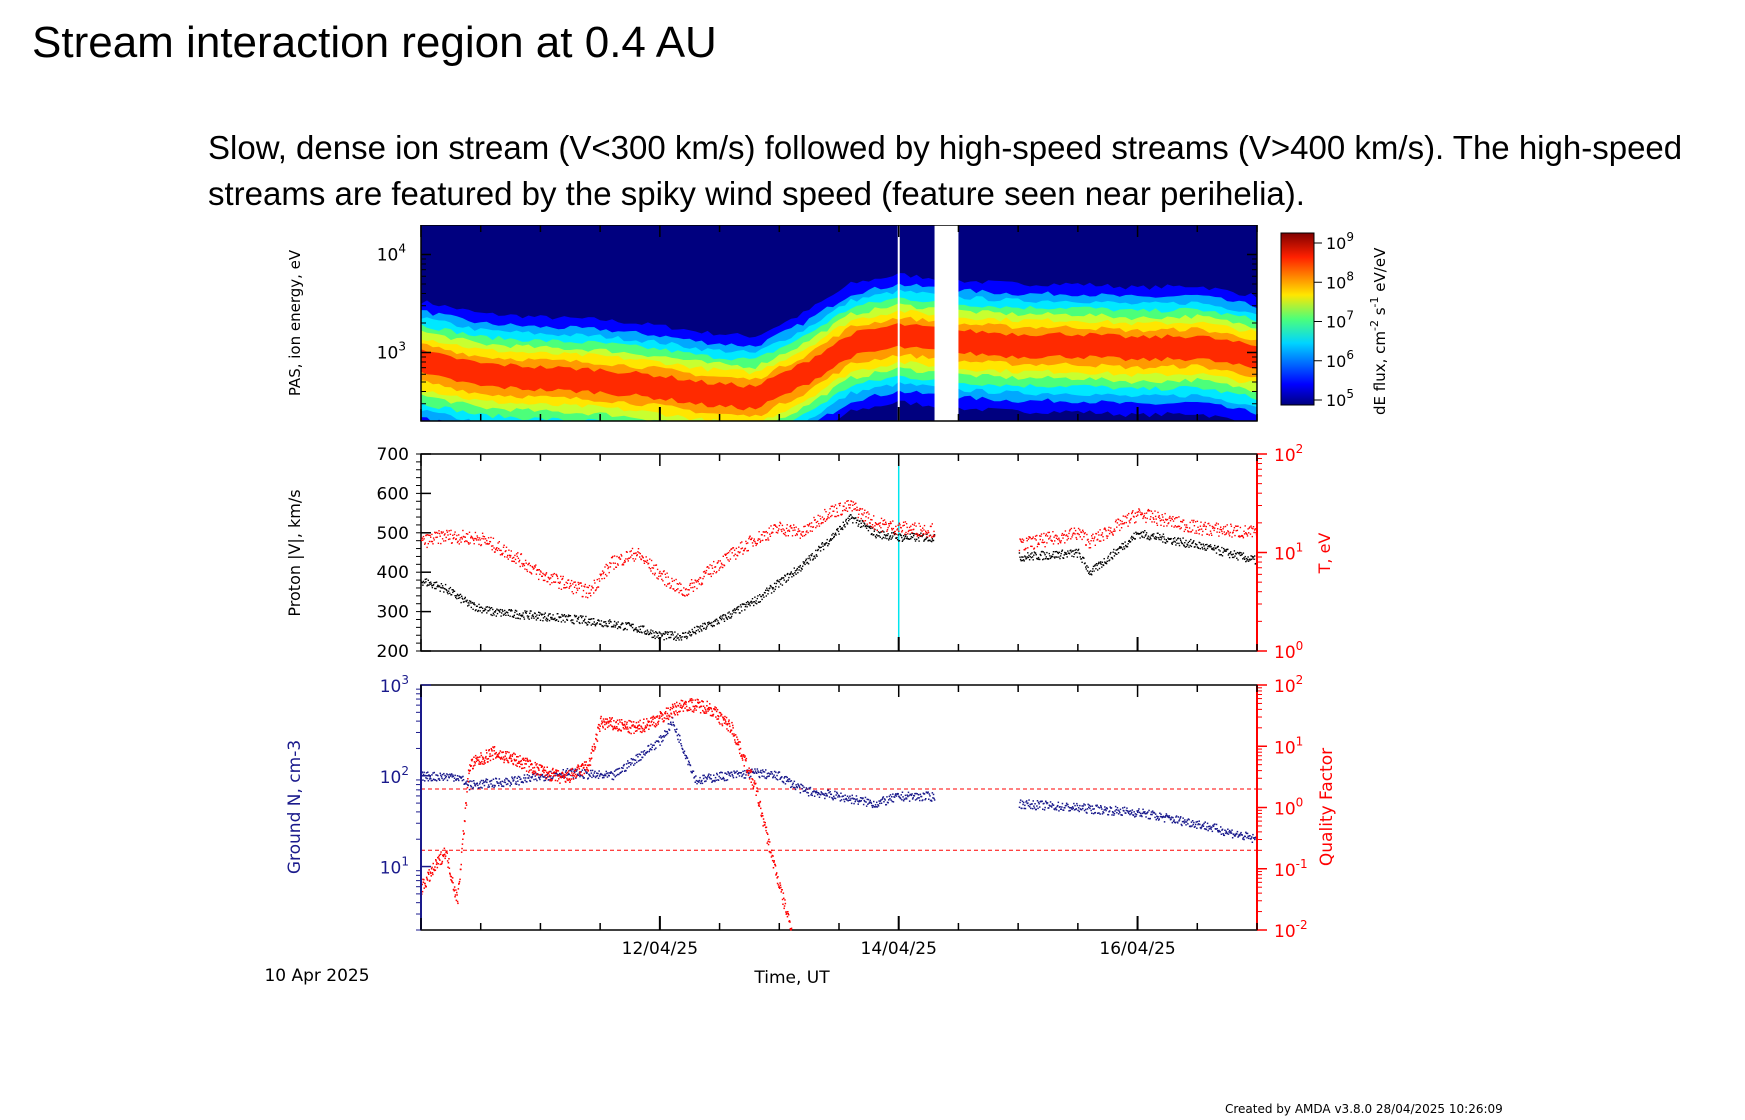 The image size is (1745, 1120). I want to click on spectrogram-data-gap, so click(946, 323).